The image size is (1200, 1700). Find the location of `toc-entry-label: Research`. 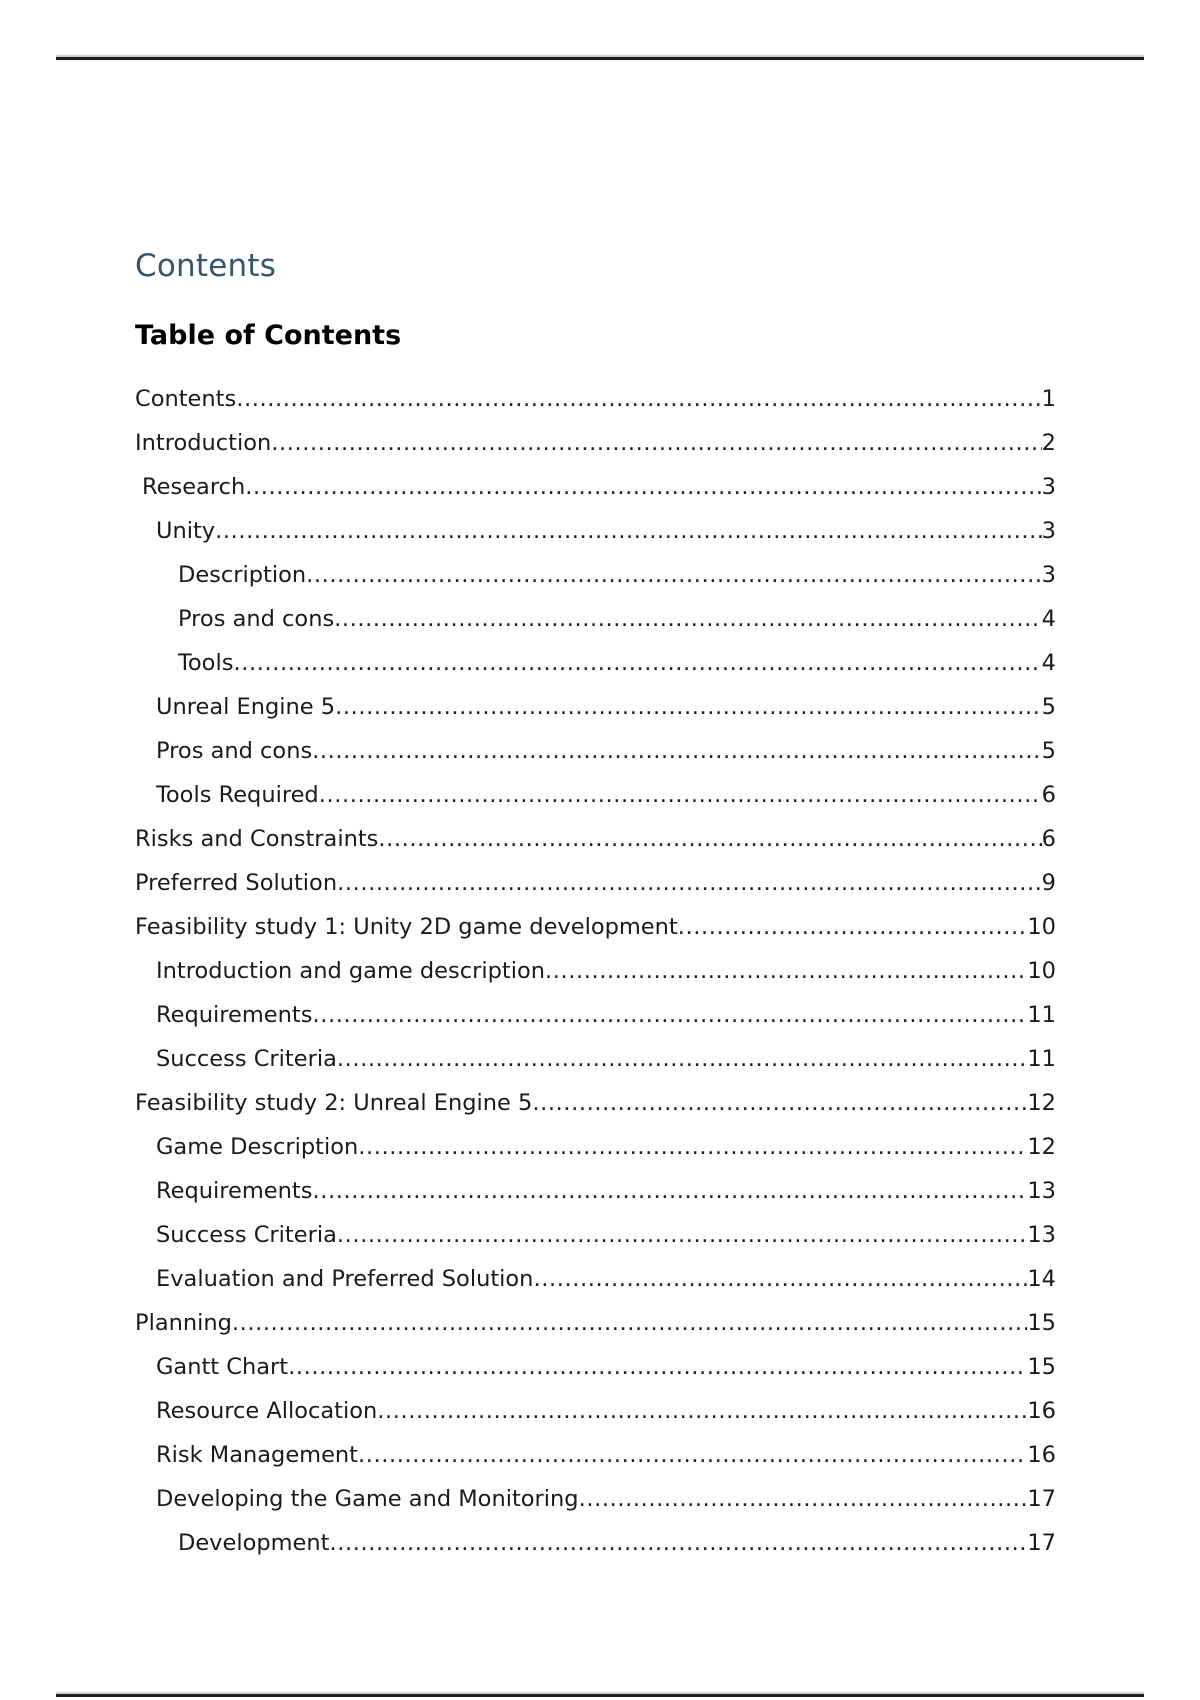

toc-entry-label: Research is located at coordinates (194, 487).